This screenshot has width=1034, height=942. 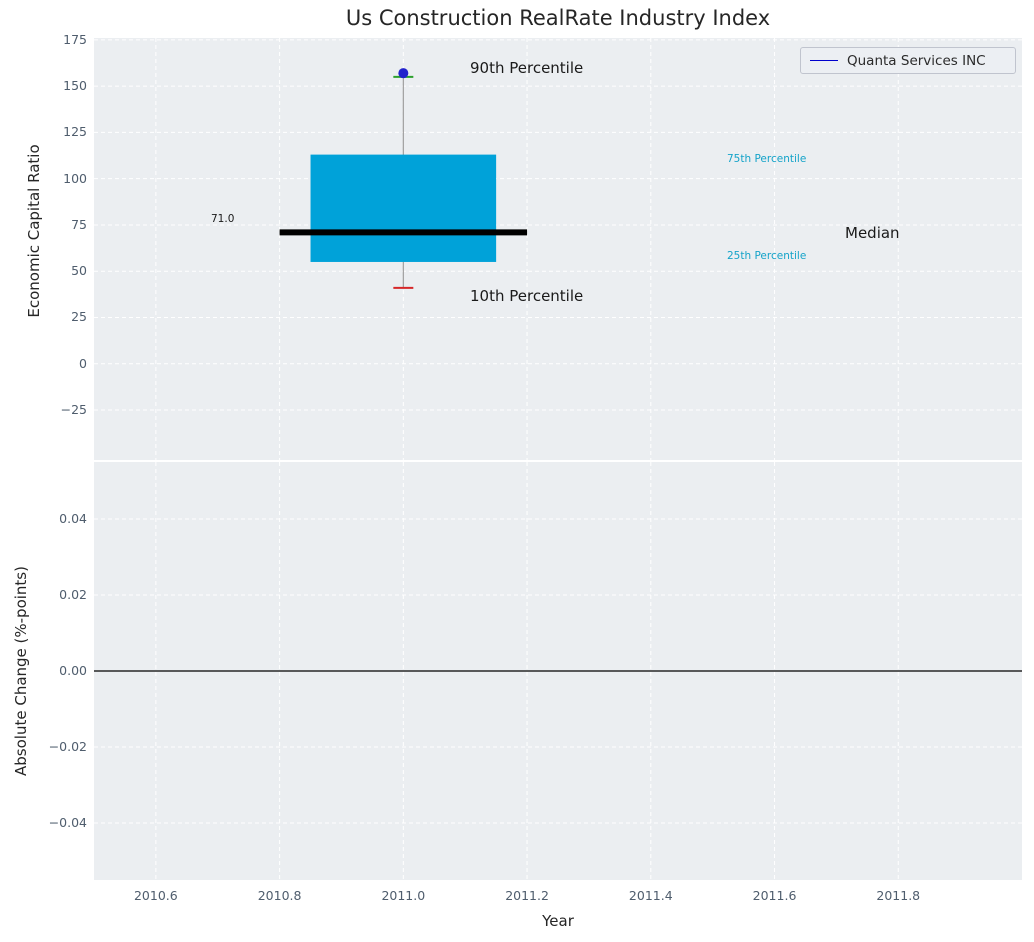 What do you see at coordinates (155, 895) in the screenshot?
I see `x-tick-label: 2010.6` at bounding box center [155, 895].